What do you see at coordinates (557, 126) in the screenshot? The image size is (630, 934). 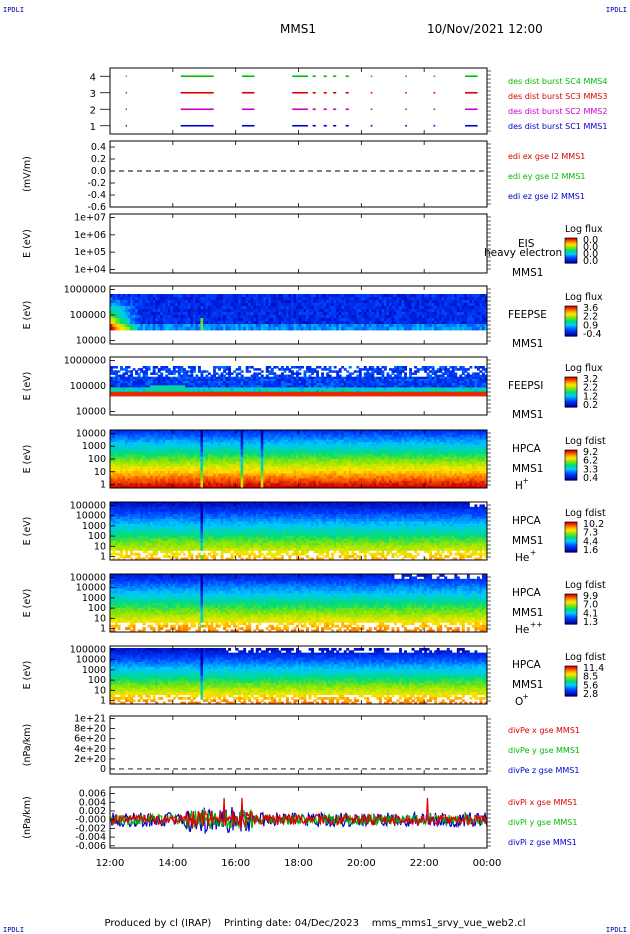 I see `legend-entry: des dist burst SC1 MMS1` at bounding box center [557, 126].